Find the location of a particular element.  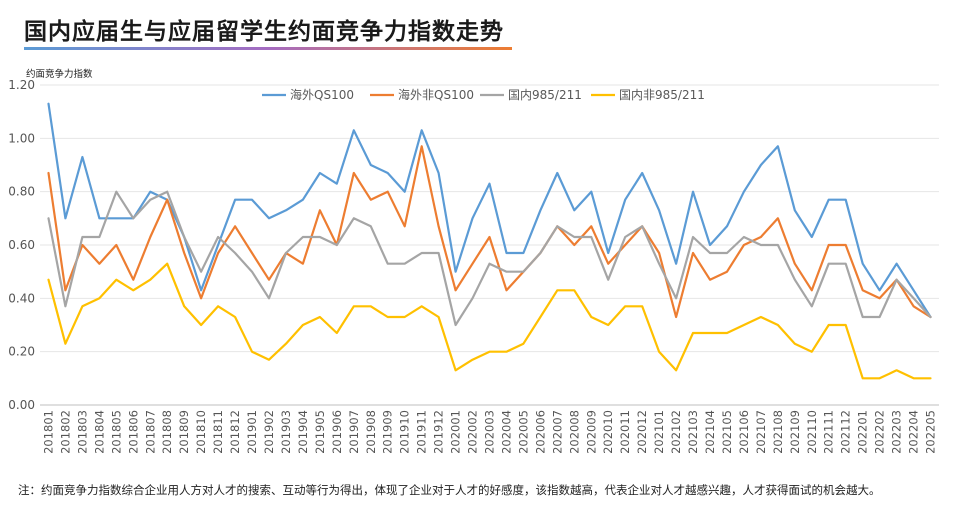

x-tick-label: 201909 is located at coordinates (388, 432).